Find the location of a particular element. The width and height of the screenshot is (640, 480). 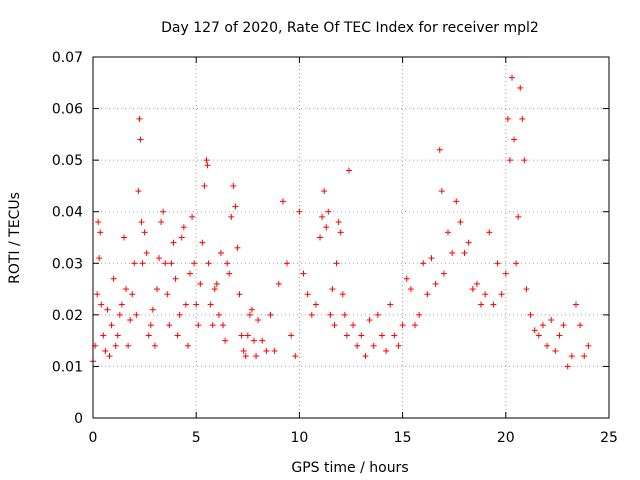

y-tick-label: 0.03 is located at coordinates (67, 264).